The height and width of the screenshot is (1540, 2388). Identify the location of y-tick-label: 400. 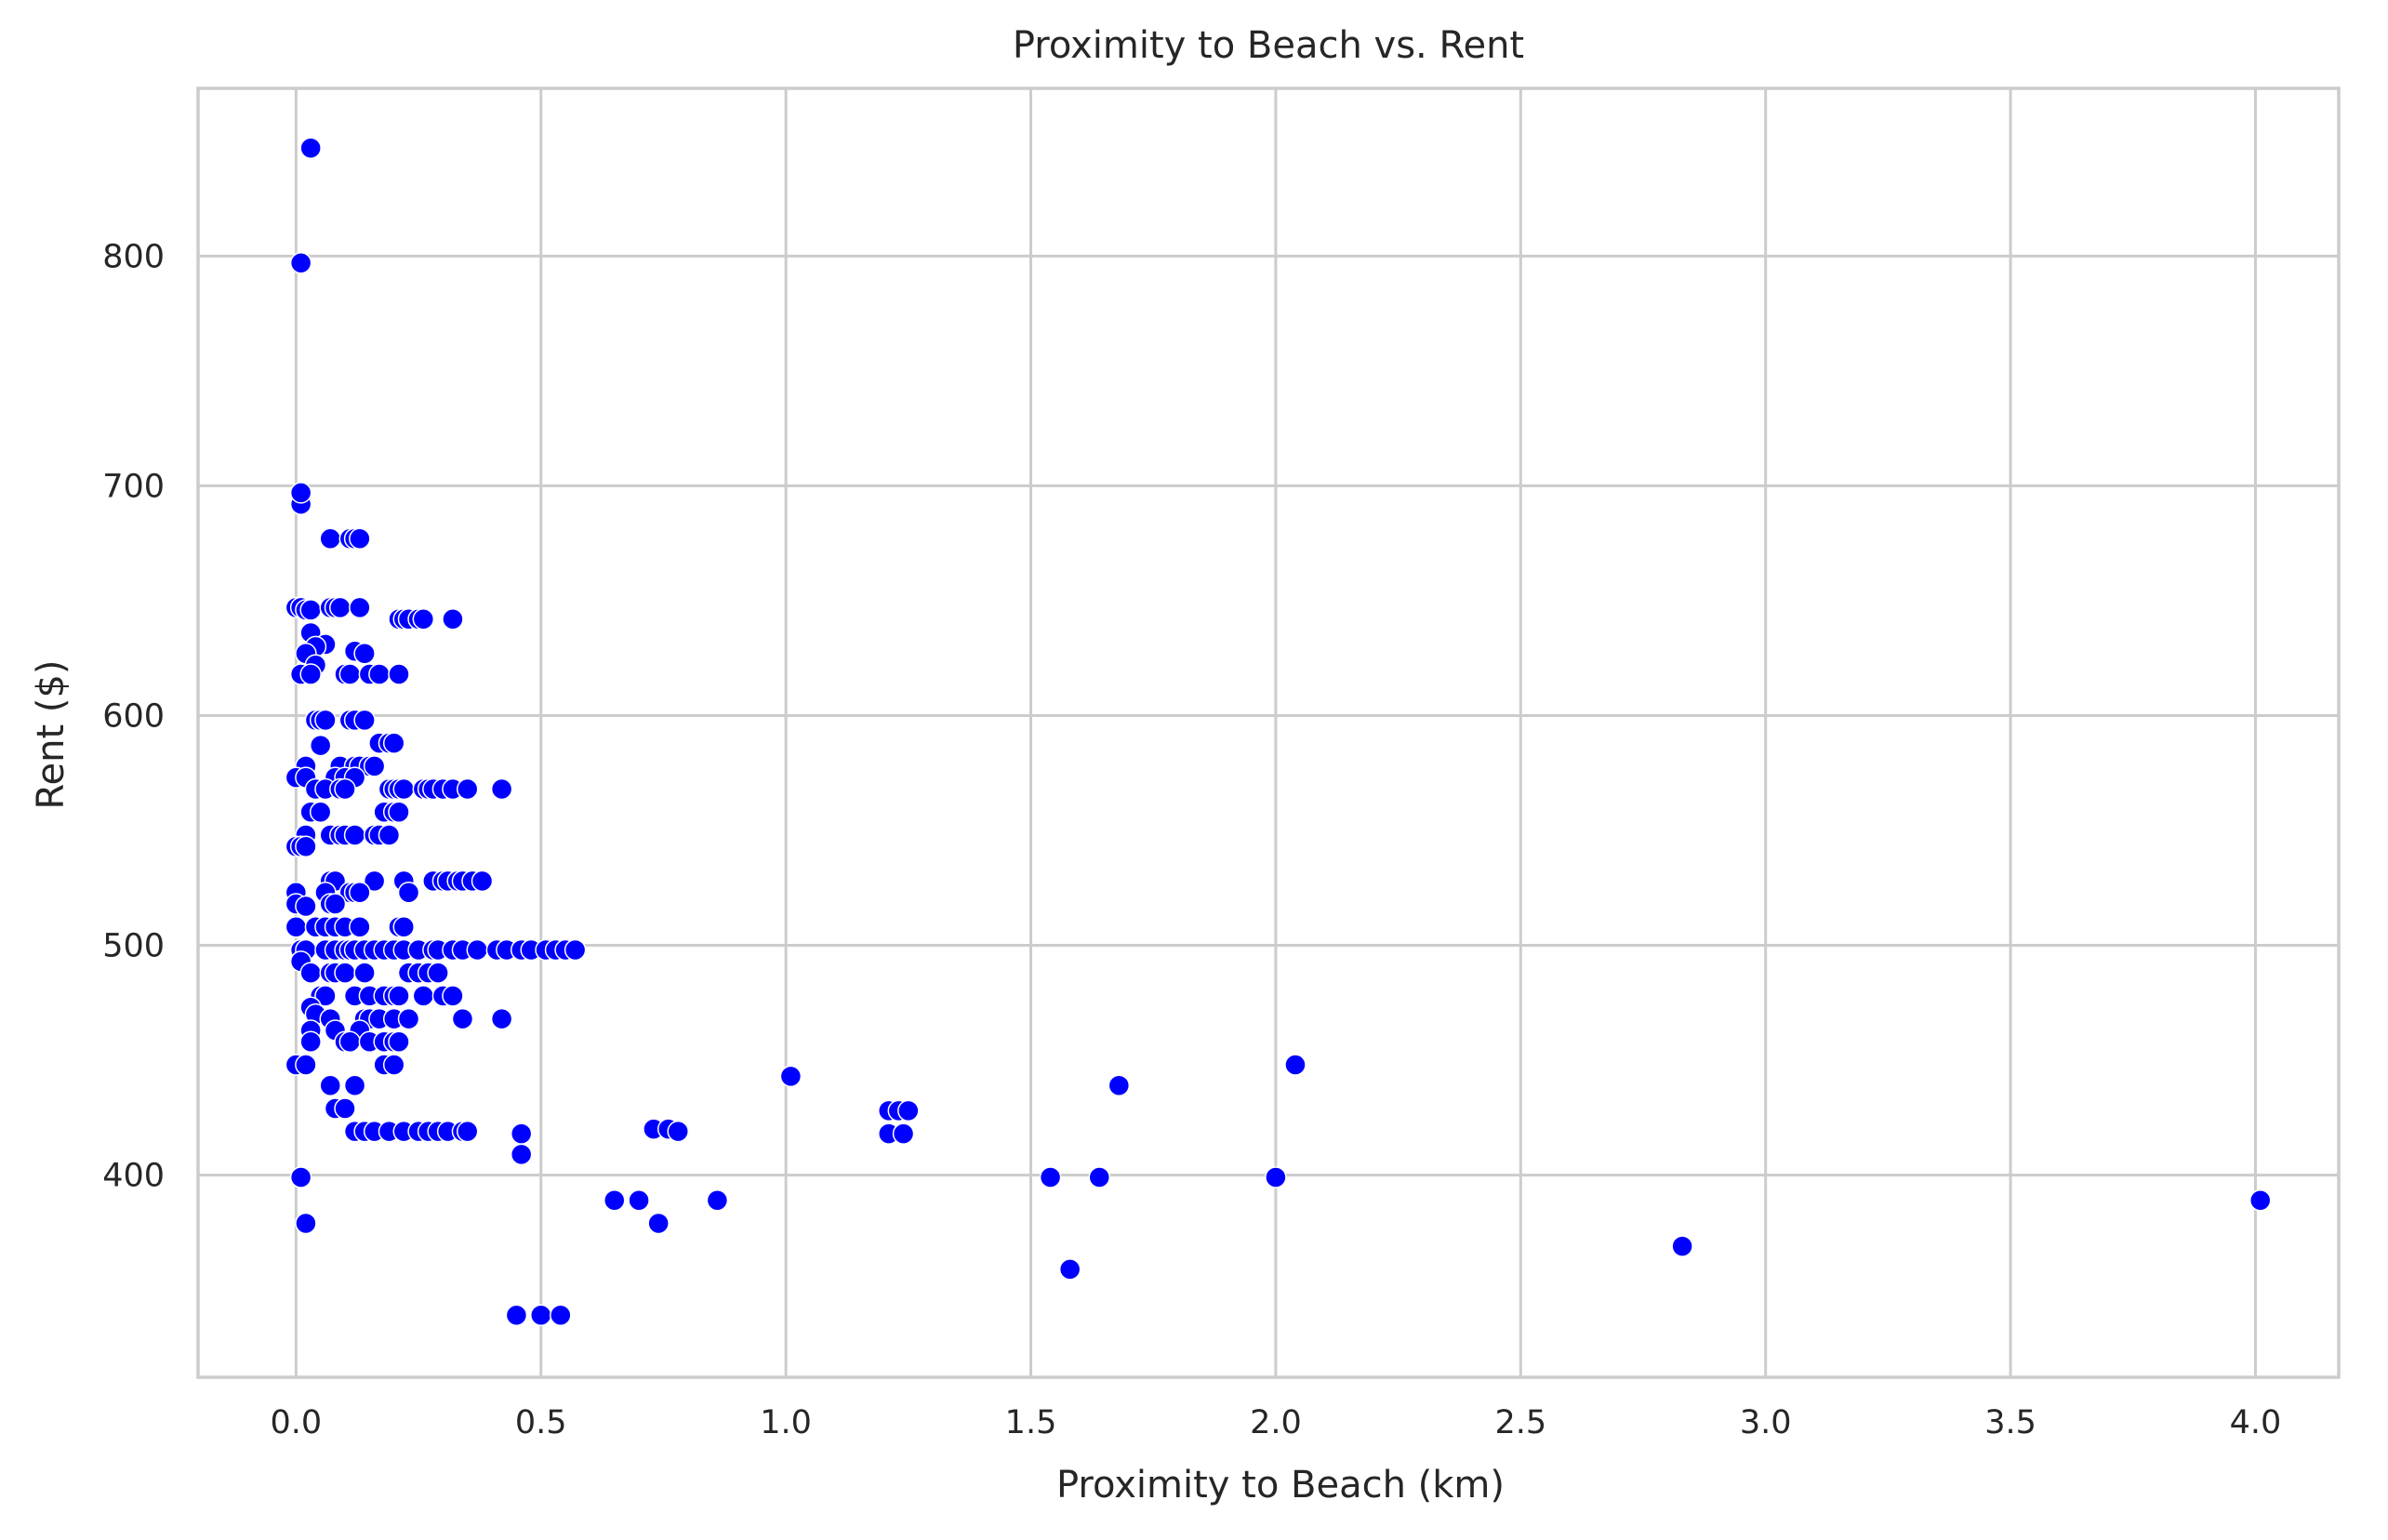
(133, 1176).